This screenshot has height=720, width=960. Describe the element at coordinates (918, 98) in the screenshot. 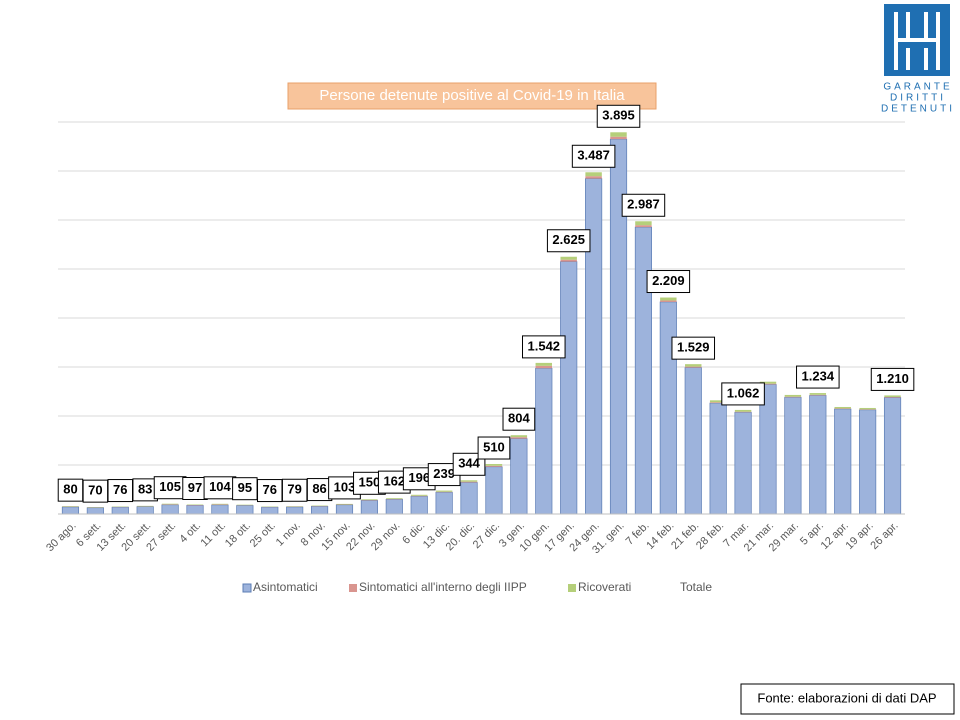

I see `logo-text: DIRITTI` at that location.